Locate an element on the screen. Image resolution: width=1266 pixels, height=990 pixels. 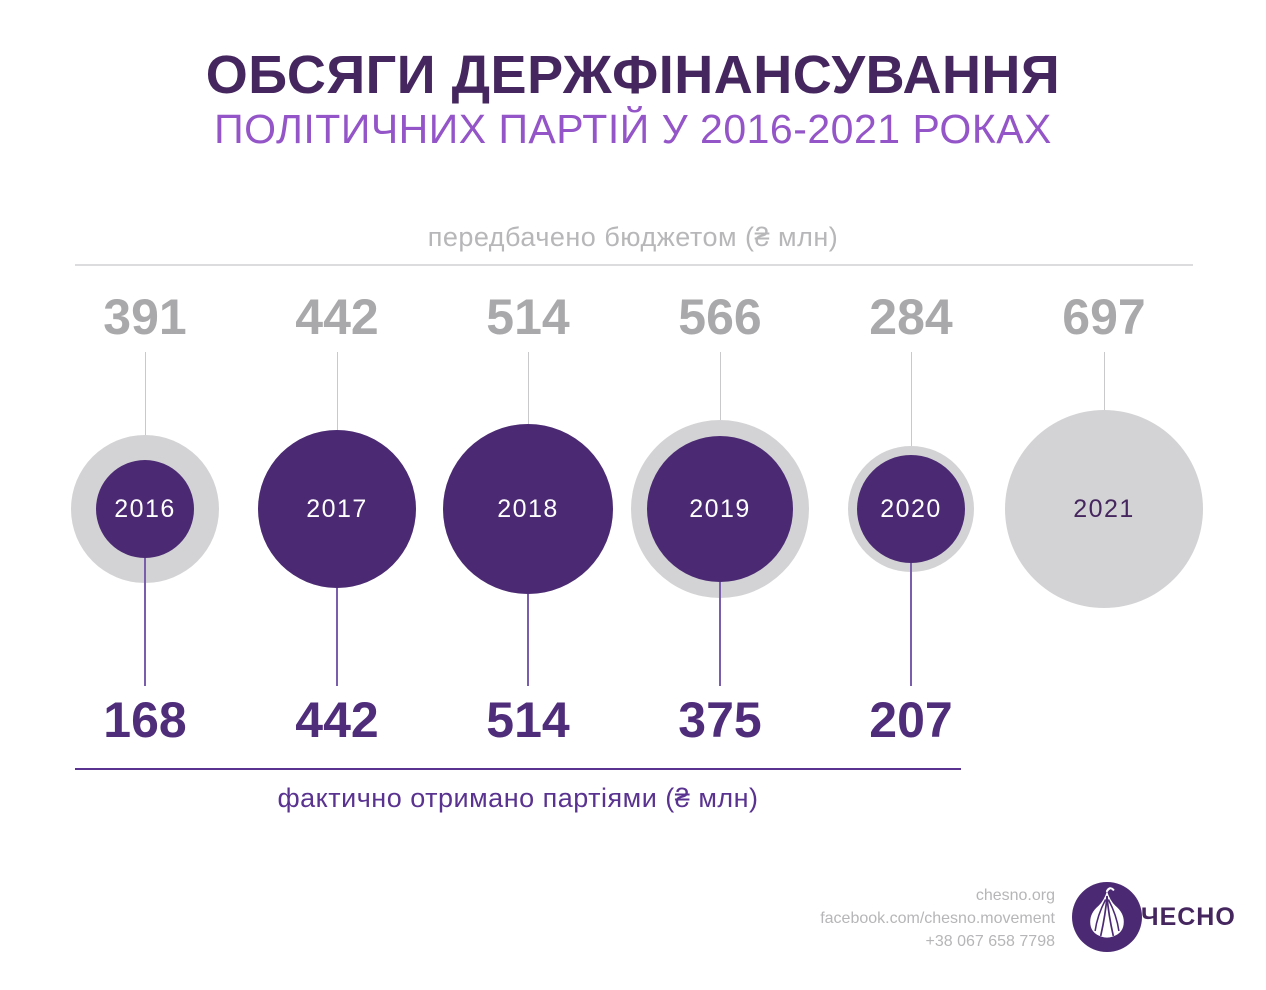
footer-facebook: facebook.com/chesno.movement is located at coordinates (937, 918).